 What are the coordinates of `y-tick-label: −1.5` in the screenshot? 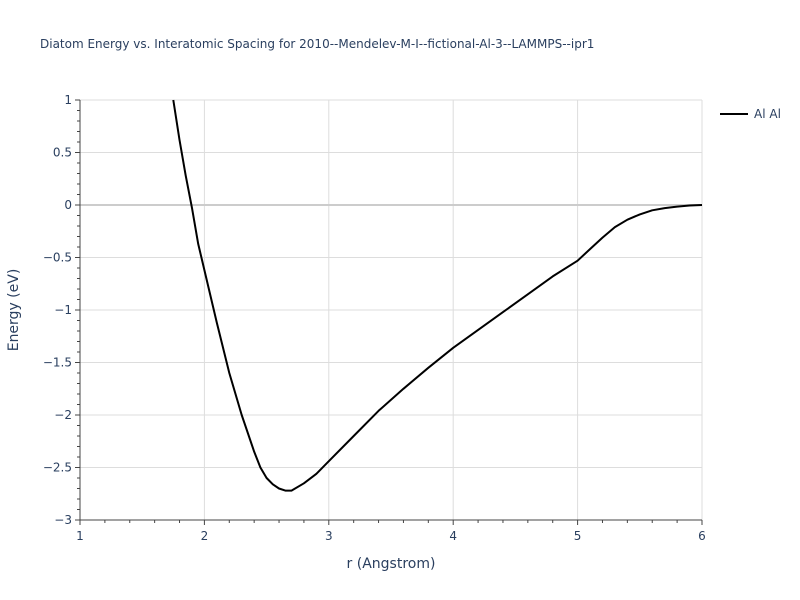 It's located at (57, 363).